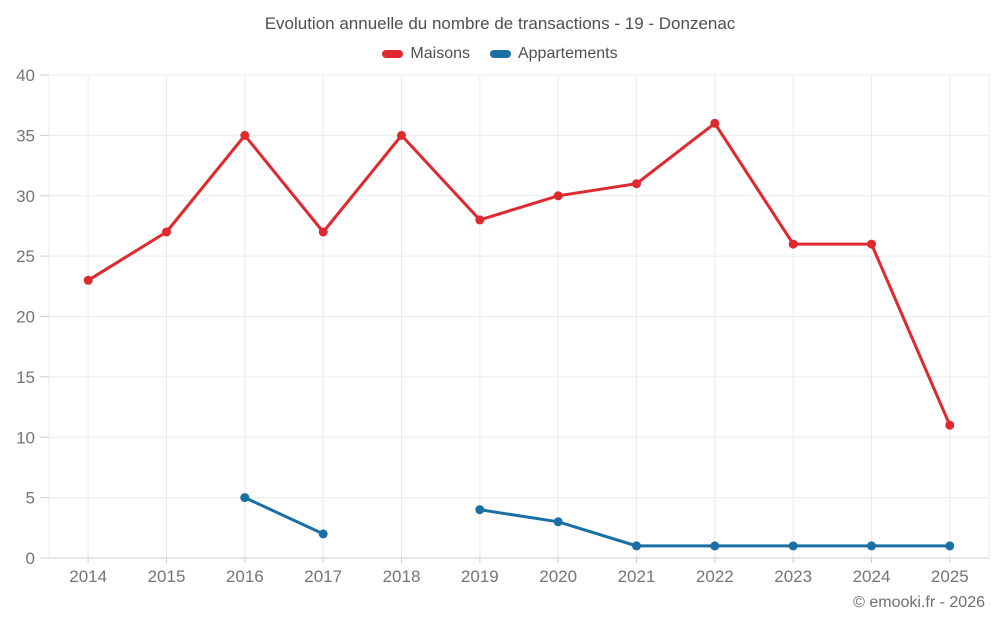 Image resolution: width=1000 pixels, height=625 pixels. I want to click on y-axis-tick-label: 30, so click(25, 196).